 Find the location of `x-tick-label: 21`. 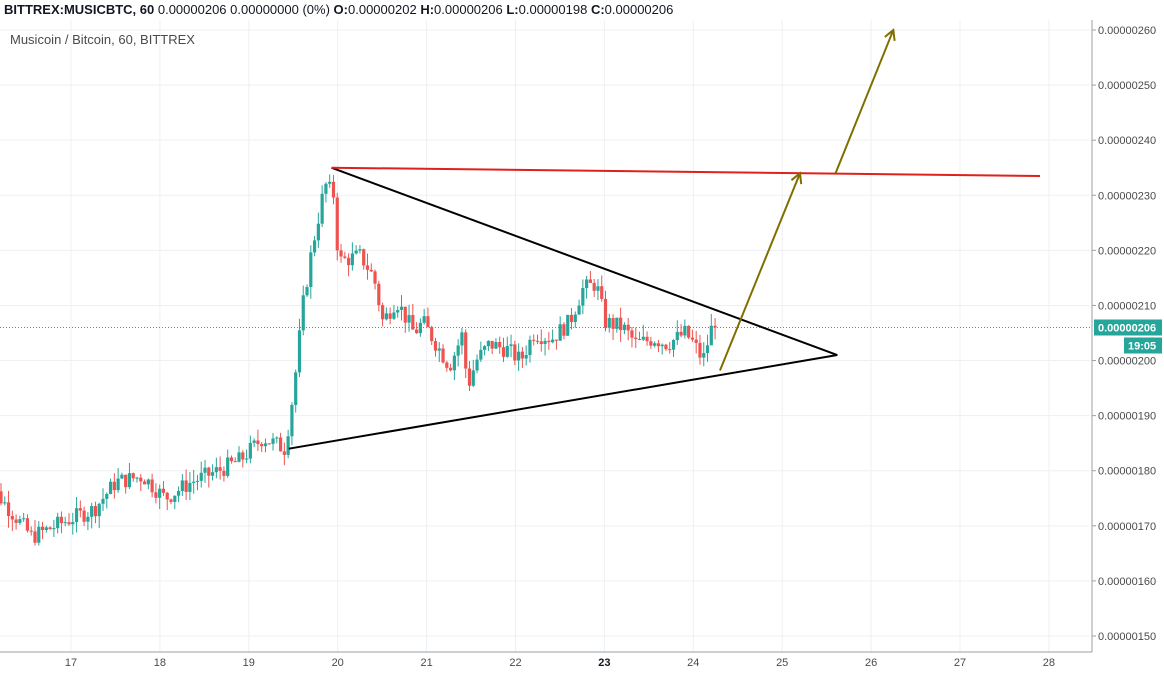

x-tick-label: 21 is located at coordinates (426, 663).